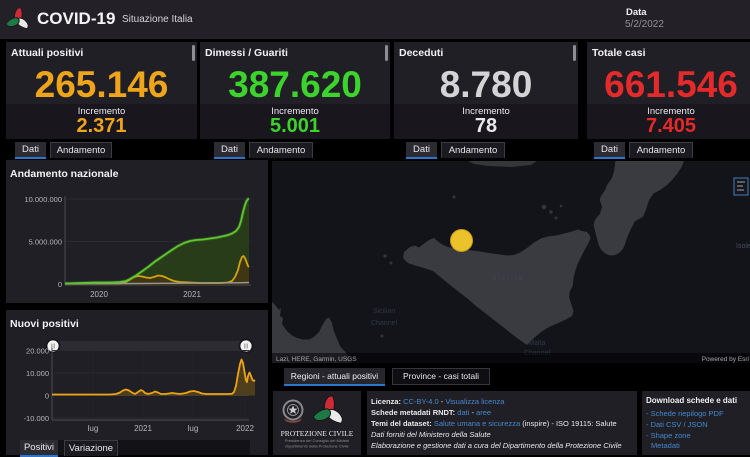 This screenshot has width=750, height=457. I want to click on svg-text: 2020, so click(99, 294).